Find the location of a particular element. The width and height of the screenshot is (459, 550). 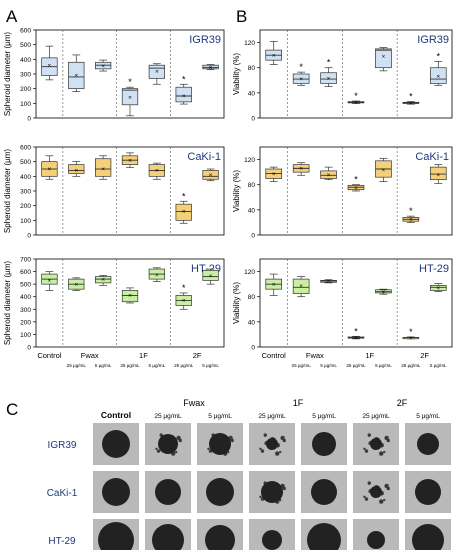

plot-frame-IGR39 is located at coordinates (356, 74).